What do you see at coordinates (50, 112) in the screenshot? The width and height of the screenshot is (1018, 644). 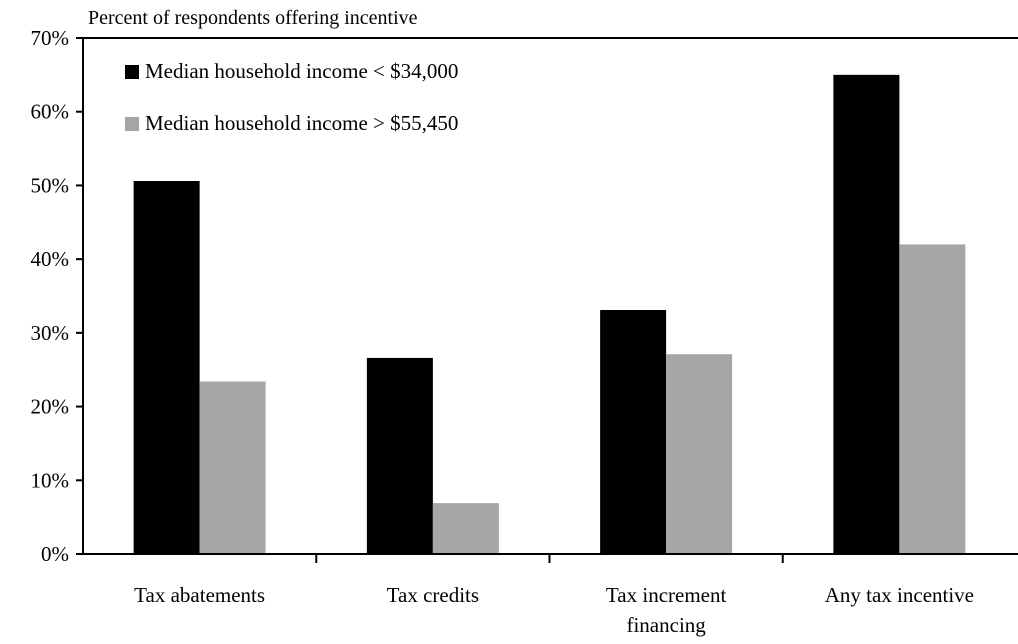 I see `y-tick-label: 60%` at bounding box center [50, 112].